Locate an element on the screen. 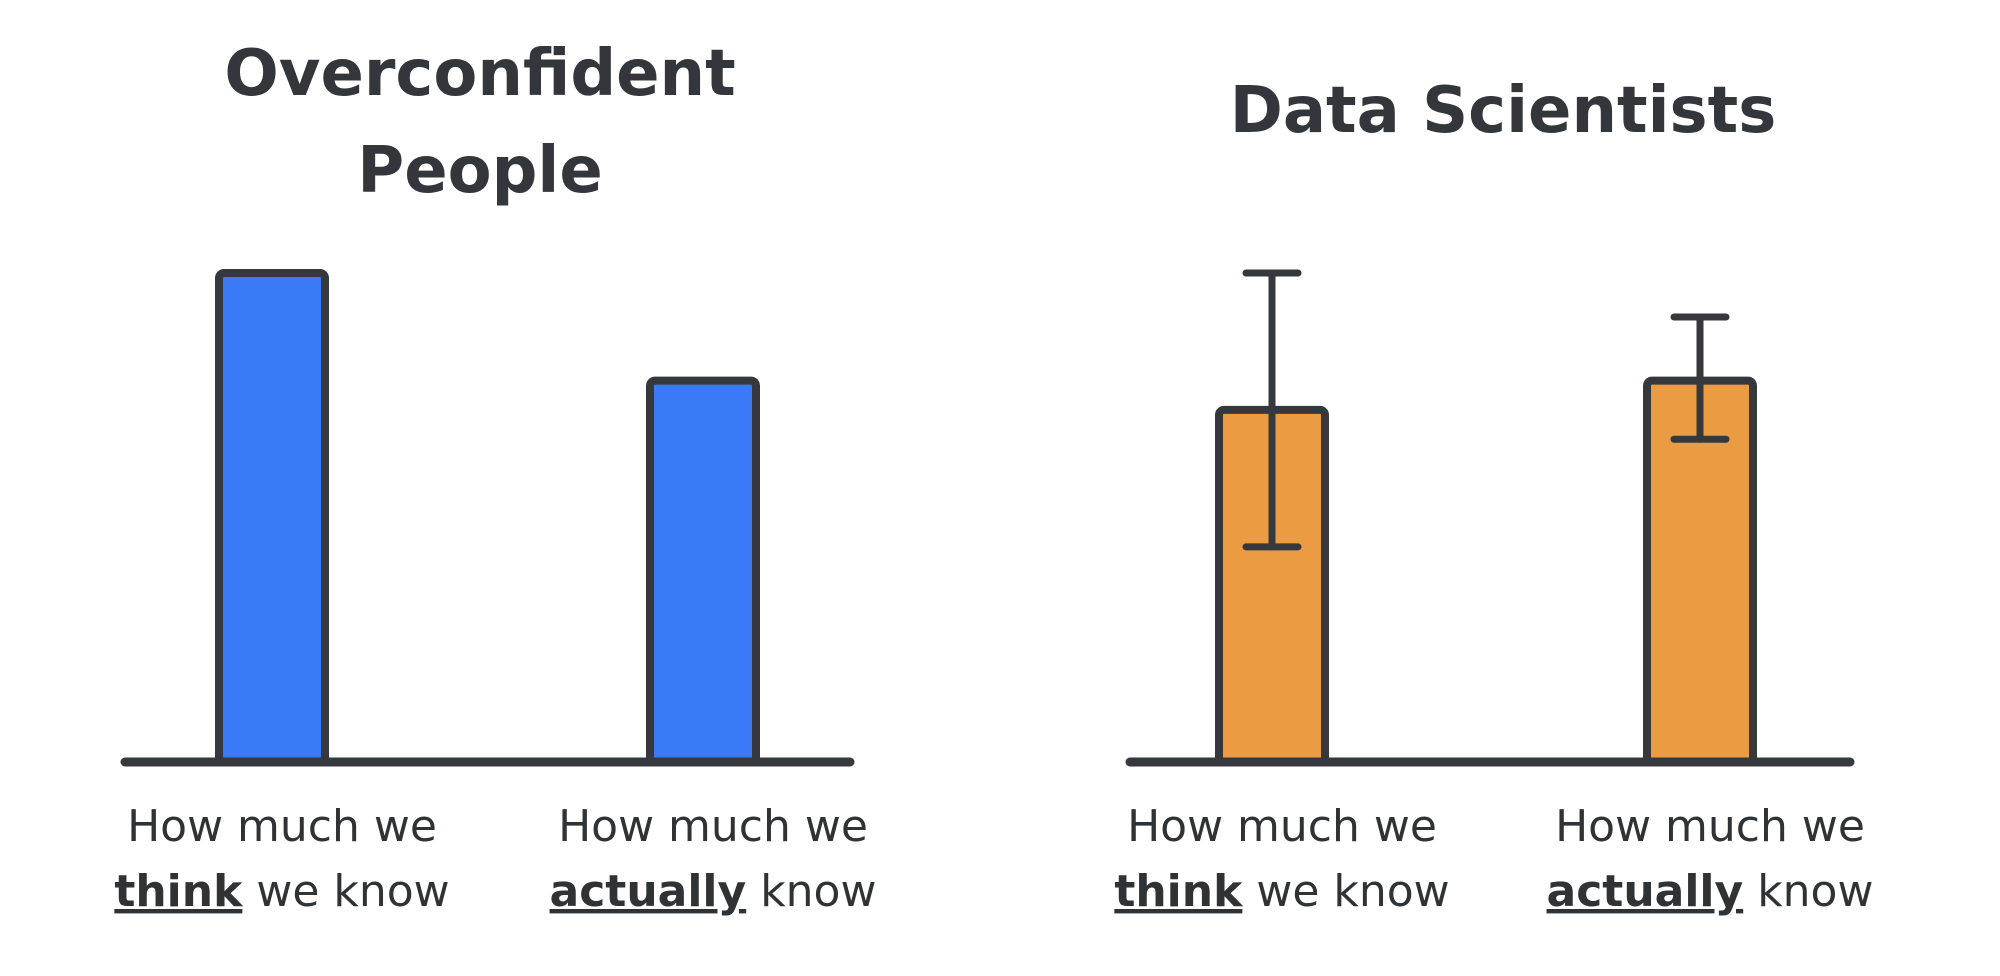 The height and width of the screenshot is (976, 2000). chart-title-line: Overconfident is located at coordinates (479, 74).